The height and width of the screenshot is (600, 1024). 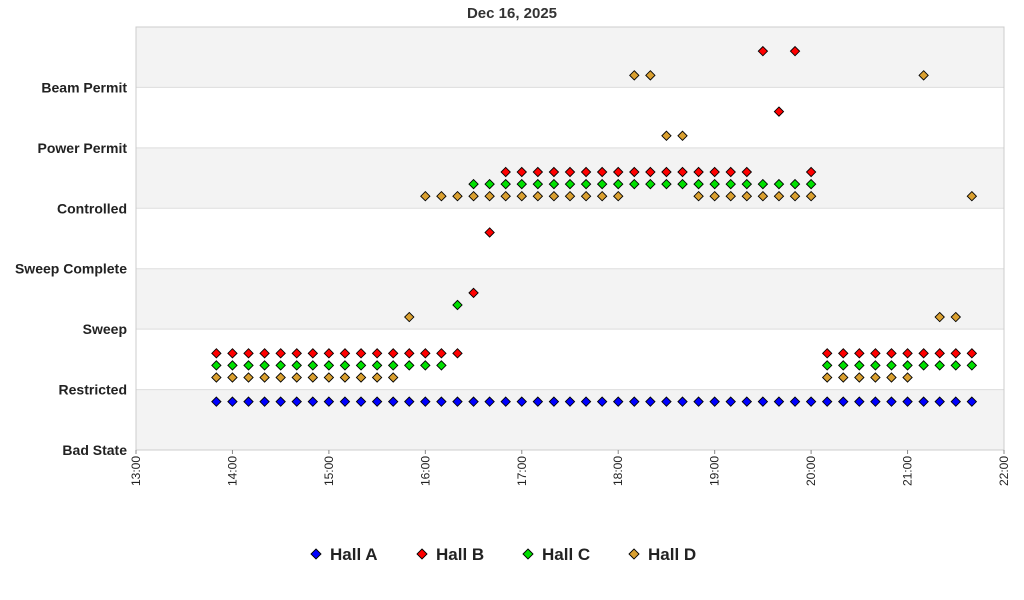 I want to click on legend-item-hall-d: Hall D, so click(x=662, y=554).